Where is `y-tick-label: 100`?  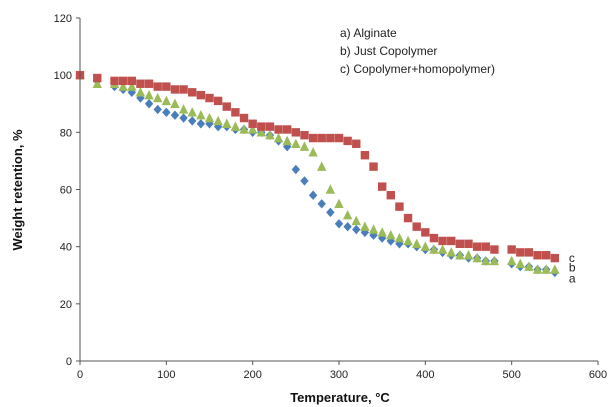
y-tick-label: 100 is located at coordinates (63, 76).